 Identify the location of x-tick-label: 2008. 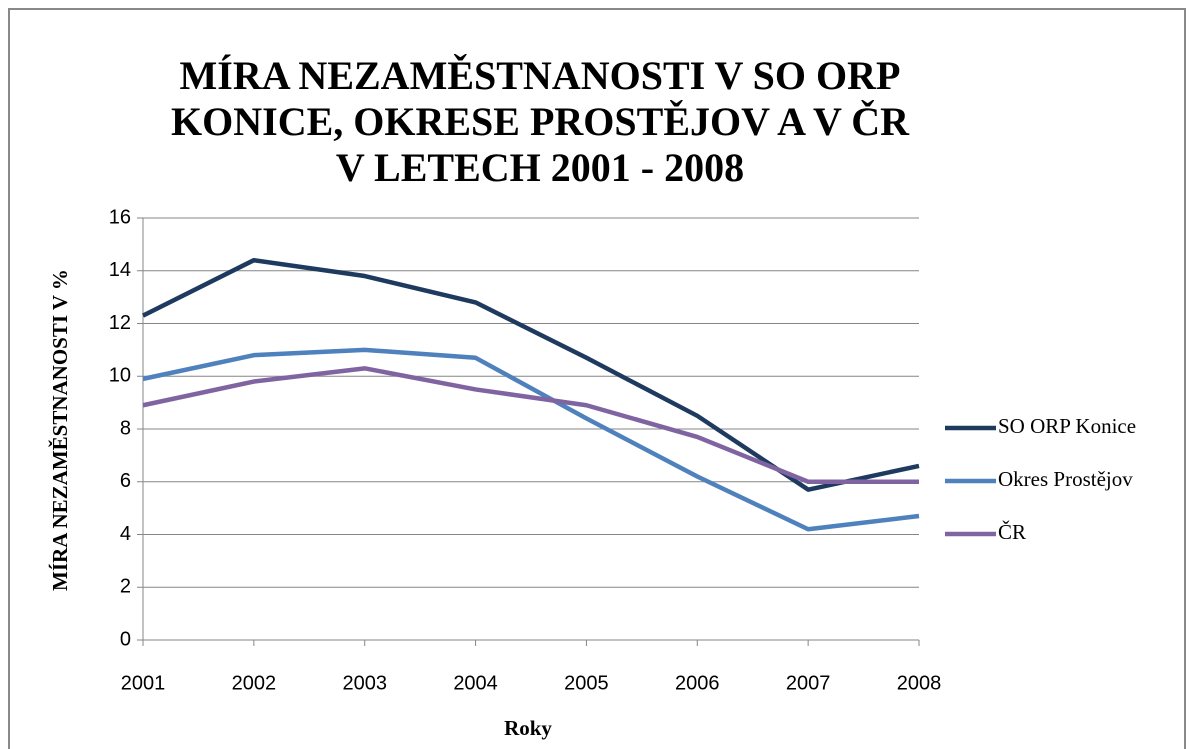
(919, 683).